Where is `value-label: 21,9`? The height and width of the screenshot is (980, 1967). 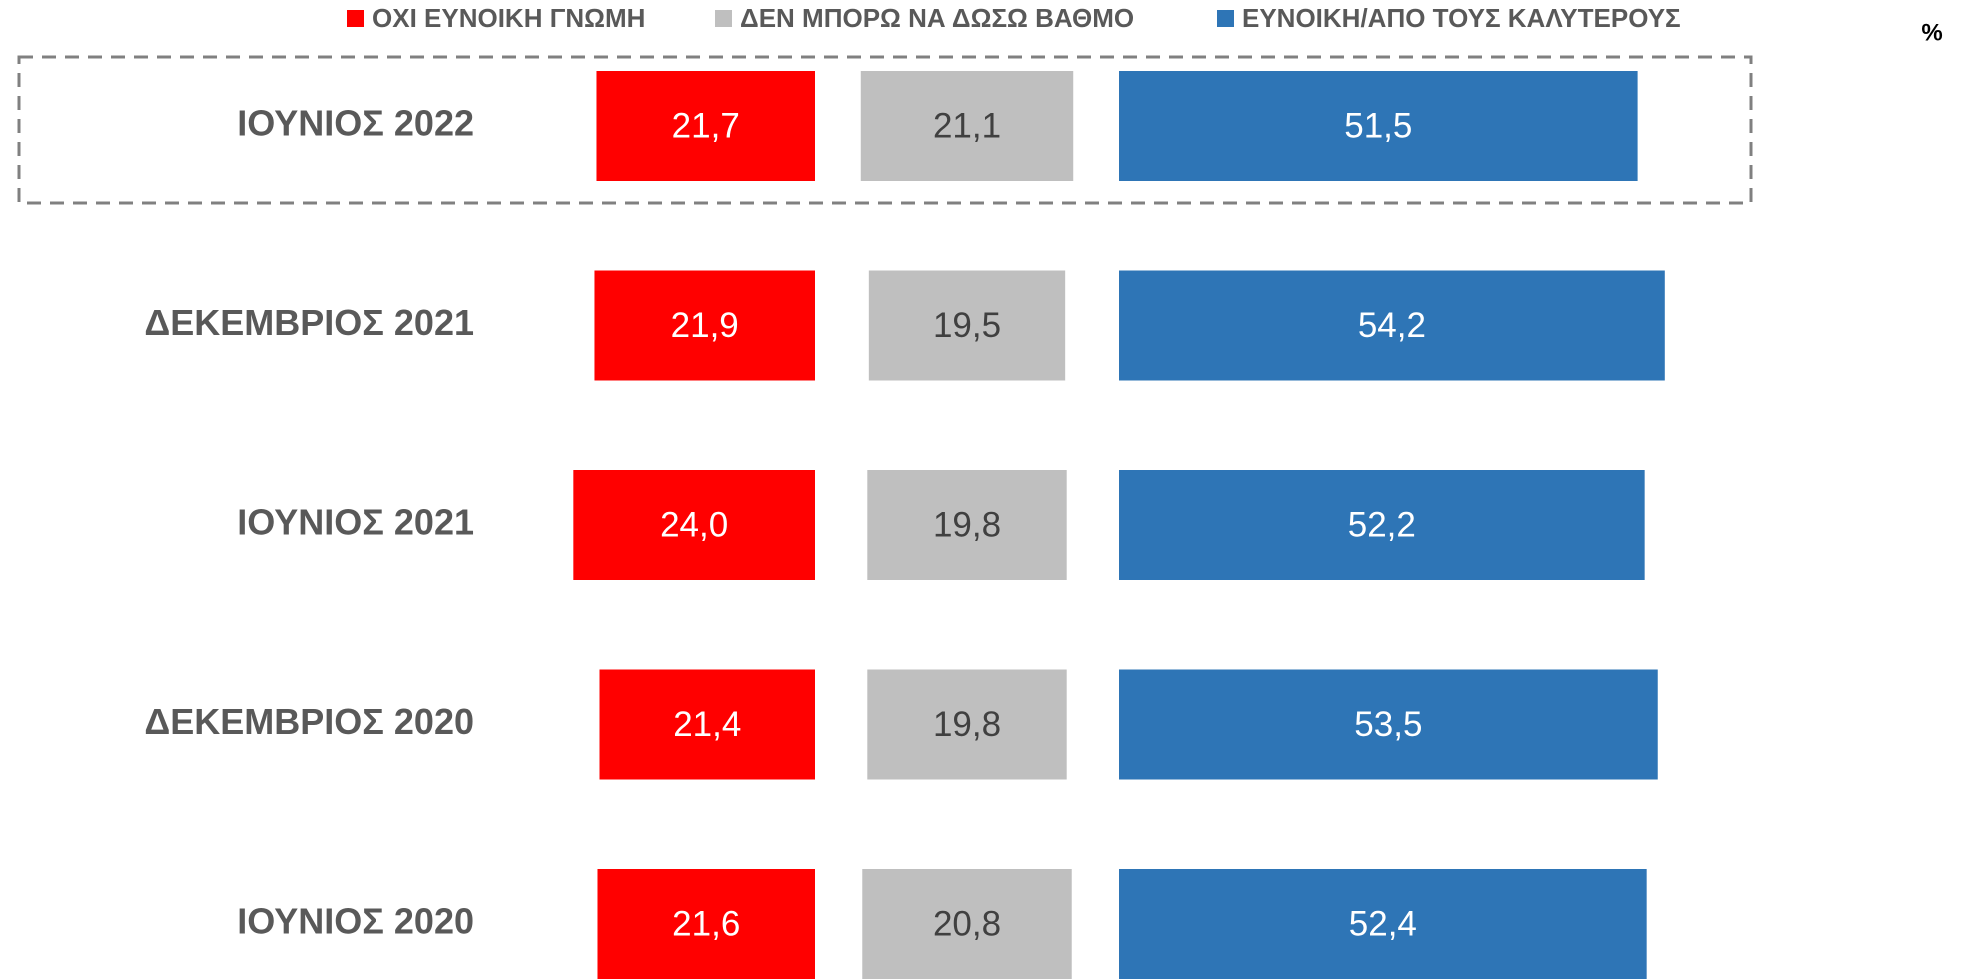
value-label: 21,9 is located at coordinates (705, 325).